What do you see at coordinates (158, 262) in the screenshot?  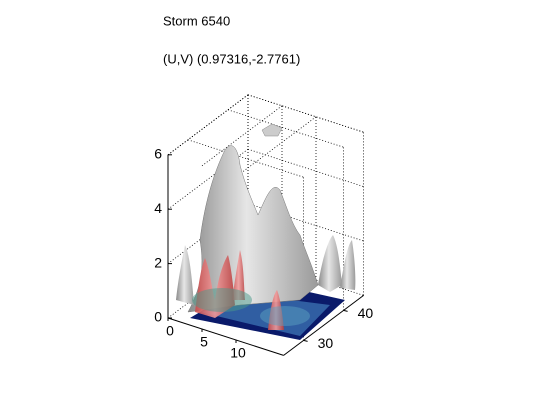 I see `z-tick-label: 2` at bounding box center [158, 262].